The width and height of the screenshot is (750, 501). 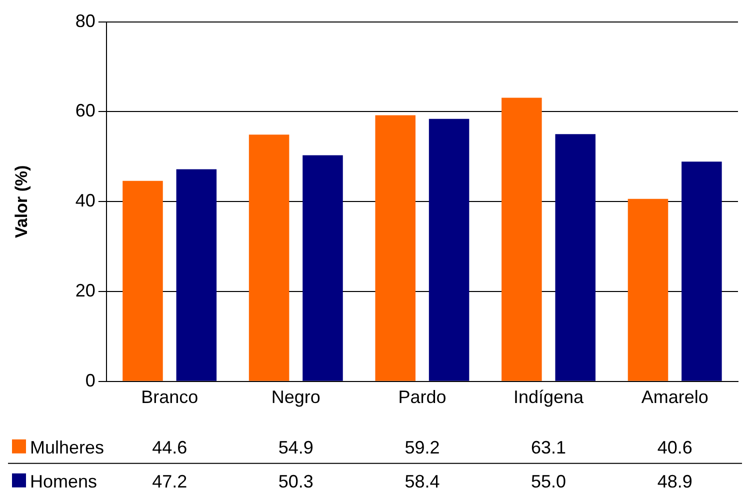 What do you see at coordinates (85, 20) in the screenshot?
I see `y-tick-label: 80` at bounding box center [85, 20].